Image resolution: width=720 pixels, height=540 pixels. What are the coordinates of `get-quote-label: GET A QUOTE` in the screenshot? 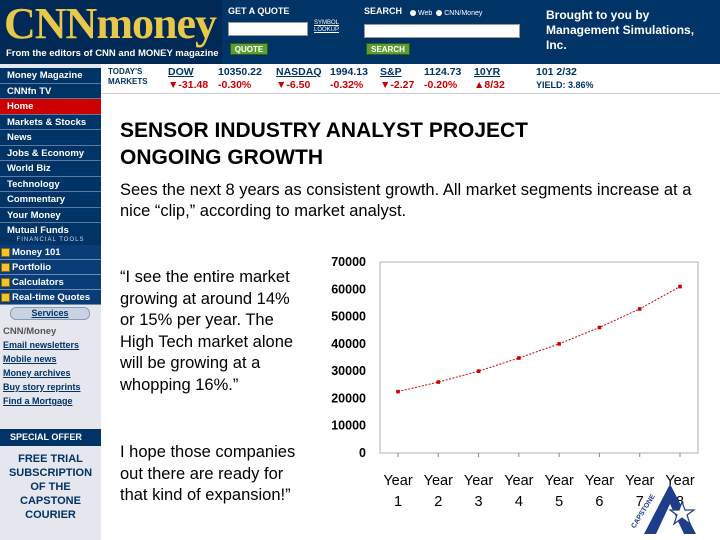 It's located at (259, 11).